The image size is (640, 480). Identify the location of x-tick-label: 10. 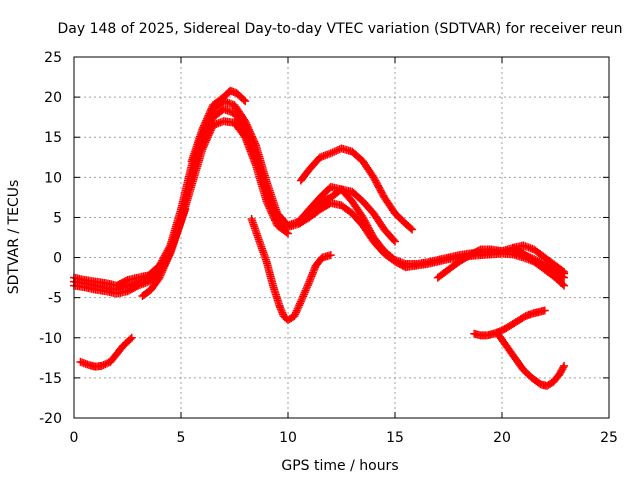
(288, 438).